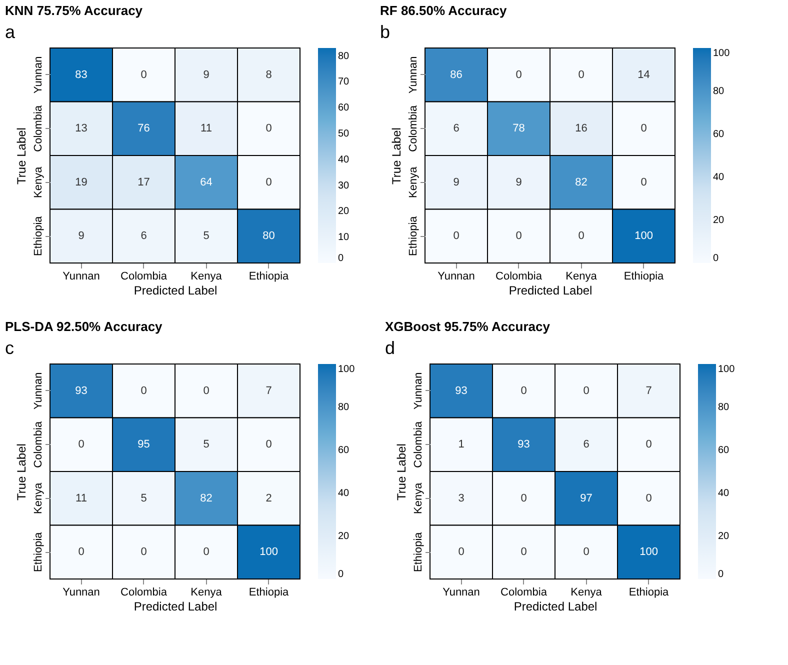 The width and height of the screenshot is (788, 665). What do you see at coordinates (206, 498) in the screenshot?
I see `data-label: 82` at bounding box center [206, 498].